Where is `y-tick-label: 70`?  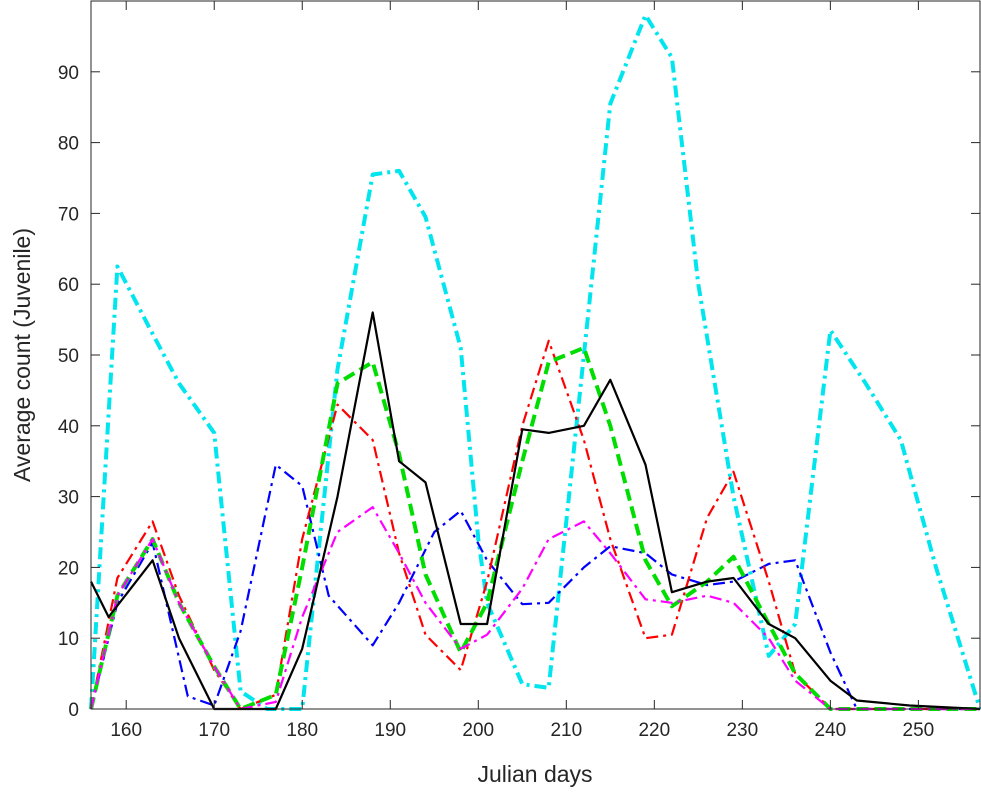 y-tick-label: 70 is located at coordinates (68, 214).